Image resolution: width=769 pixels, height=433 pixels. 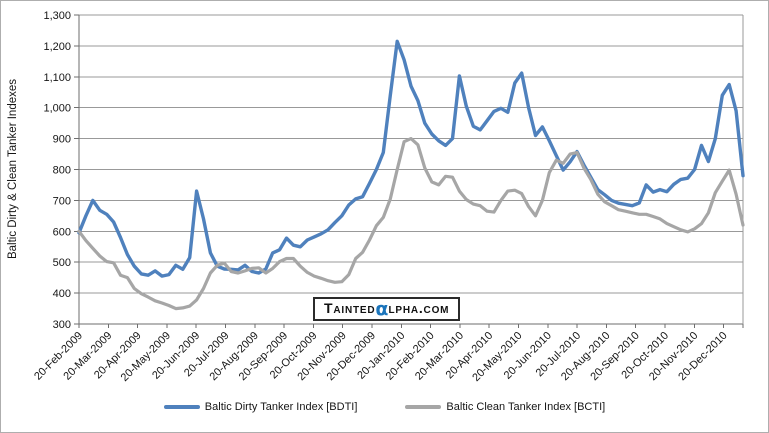 I want to click on watermark-taintedalpha: Taintedαlpha.com, so click(x=387, y=309).